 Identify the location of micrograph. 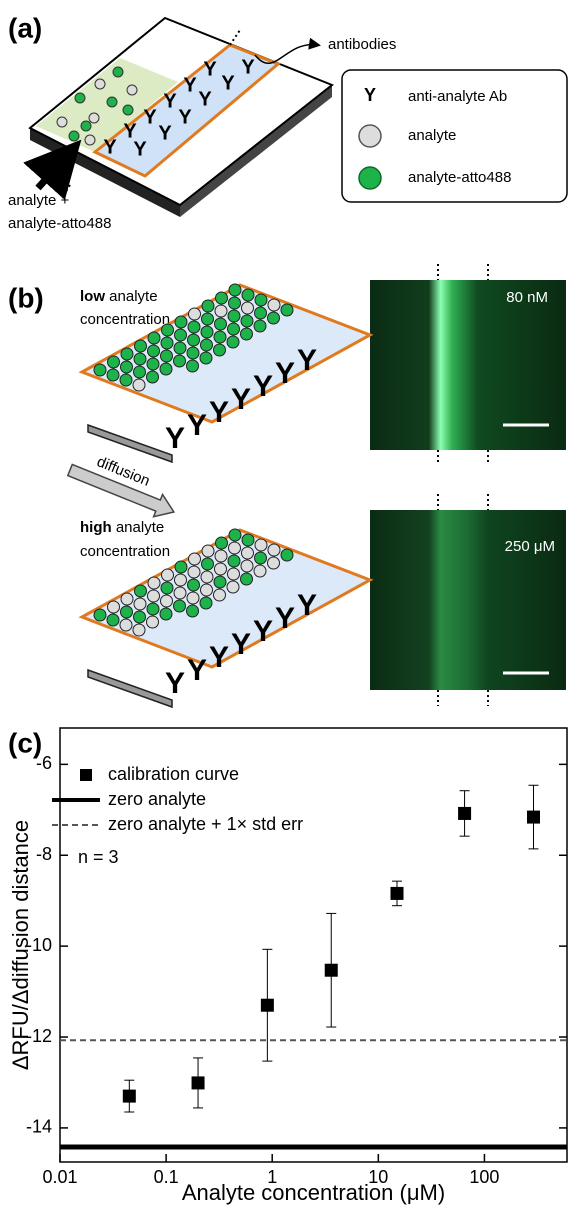
(468, 600).